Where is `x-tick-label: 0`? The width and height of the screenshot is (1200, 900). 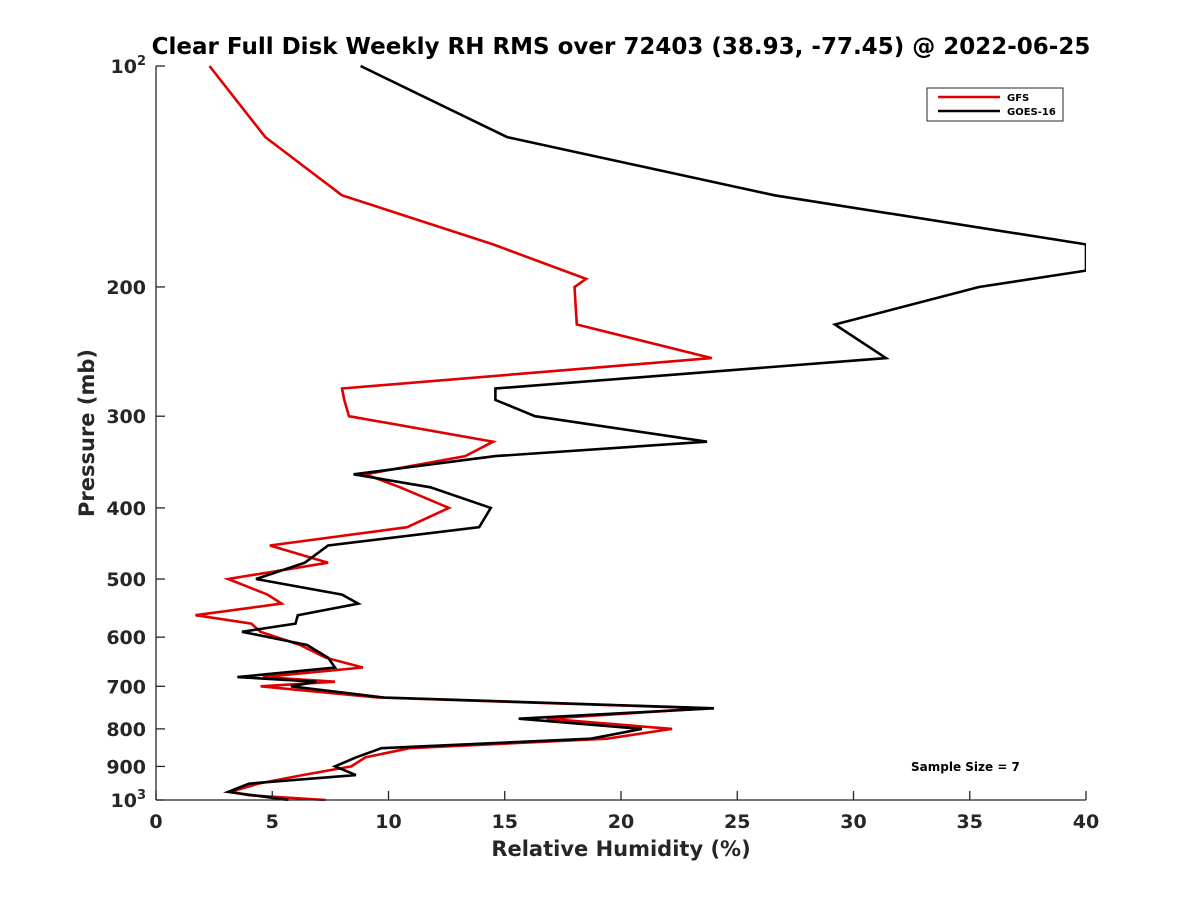 x-tick-label: 0 is located at coordinates (155, 822).